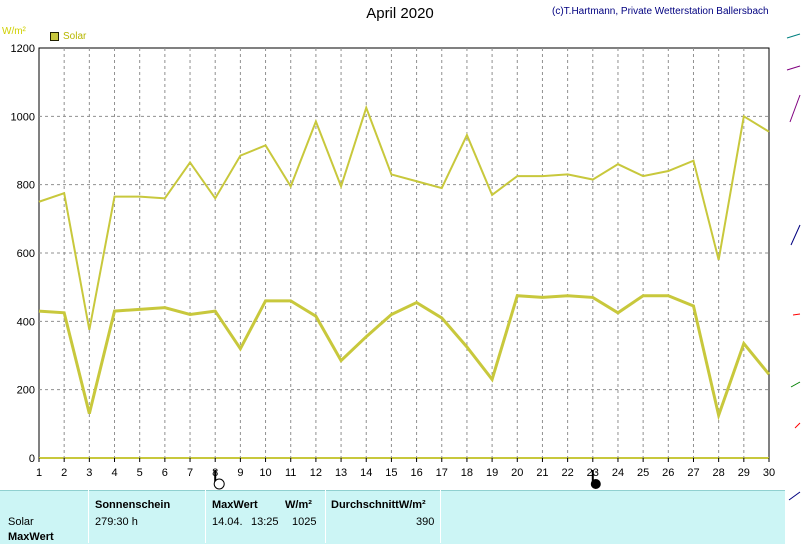 This screenshot has width=802, height=544. I want to click on x-tick-label: 2, so click(64, 473).